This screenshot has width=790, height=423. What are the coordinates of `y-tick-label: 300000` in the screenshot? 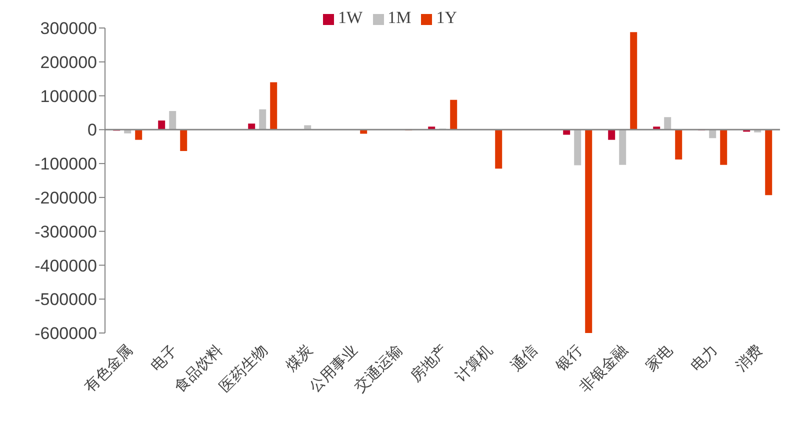 It's located at (68, 28).